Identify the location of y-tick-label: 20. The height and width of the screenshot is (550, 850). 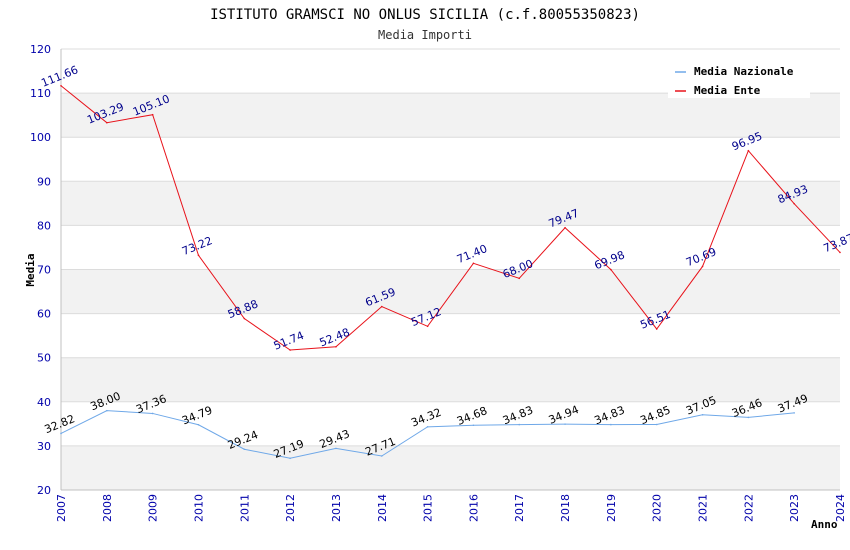
(44, 490).